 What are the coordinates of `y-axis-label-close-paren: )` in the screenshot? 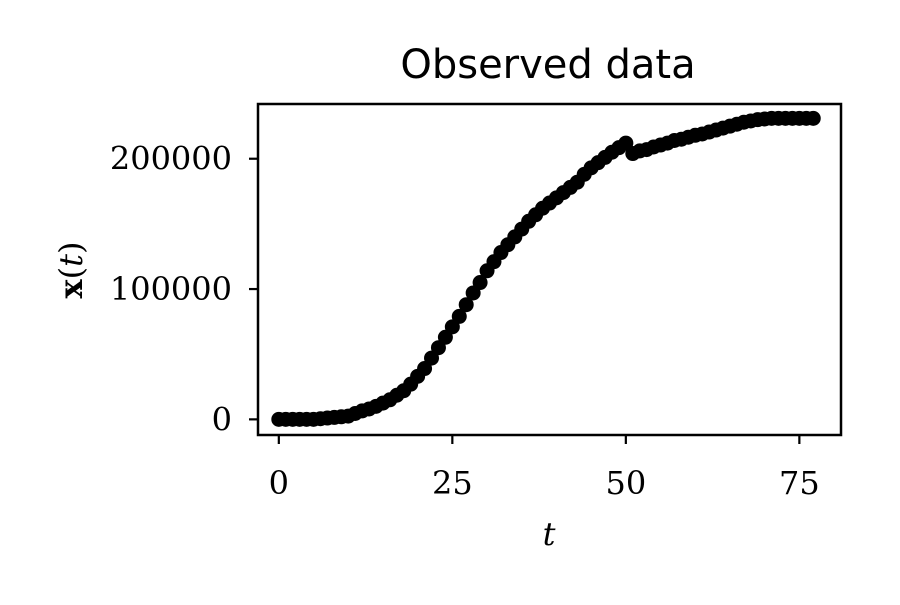 It's located at (71, 248).